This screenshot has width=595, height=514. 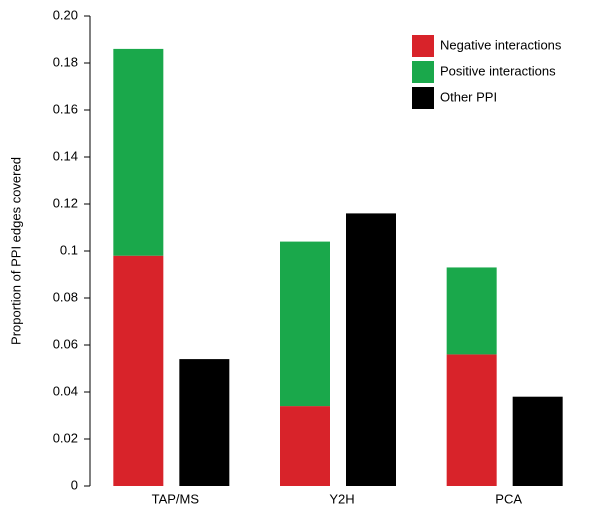 What do you see at coordinates (65, 296) in the screenshot?
I see `y-tick-label: 0.08` at bounding box center [65, 296].